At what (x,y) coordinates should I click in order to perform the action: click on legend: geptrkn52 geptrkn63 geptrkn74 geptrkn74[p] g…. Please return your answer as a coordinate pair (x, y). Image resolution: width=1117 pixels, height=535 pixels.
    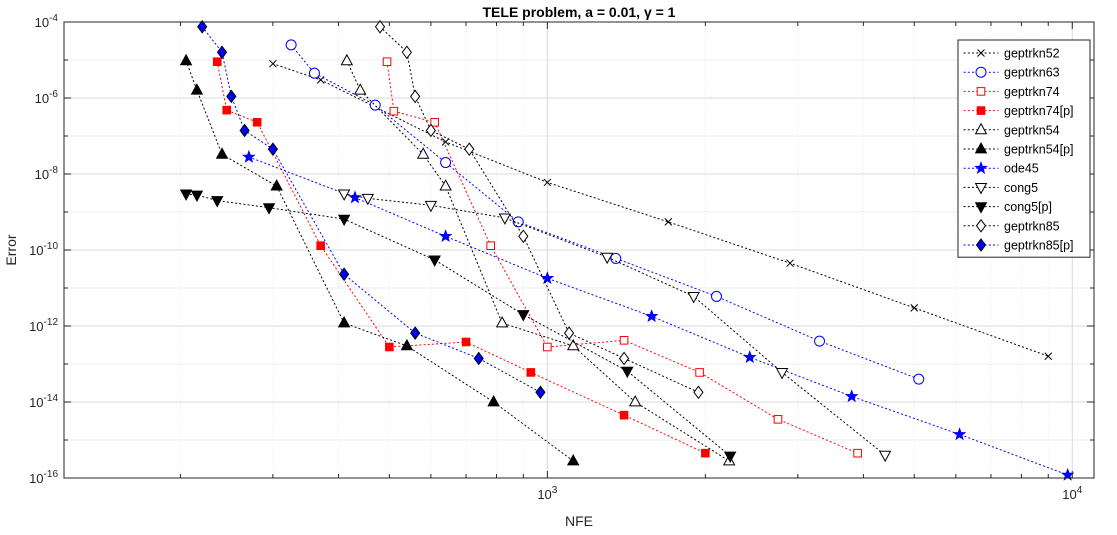
    Looking at the image, I should click on (1024, 148).